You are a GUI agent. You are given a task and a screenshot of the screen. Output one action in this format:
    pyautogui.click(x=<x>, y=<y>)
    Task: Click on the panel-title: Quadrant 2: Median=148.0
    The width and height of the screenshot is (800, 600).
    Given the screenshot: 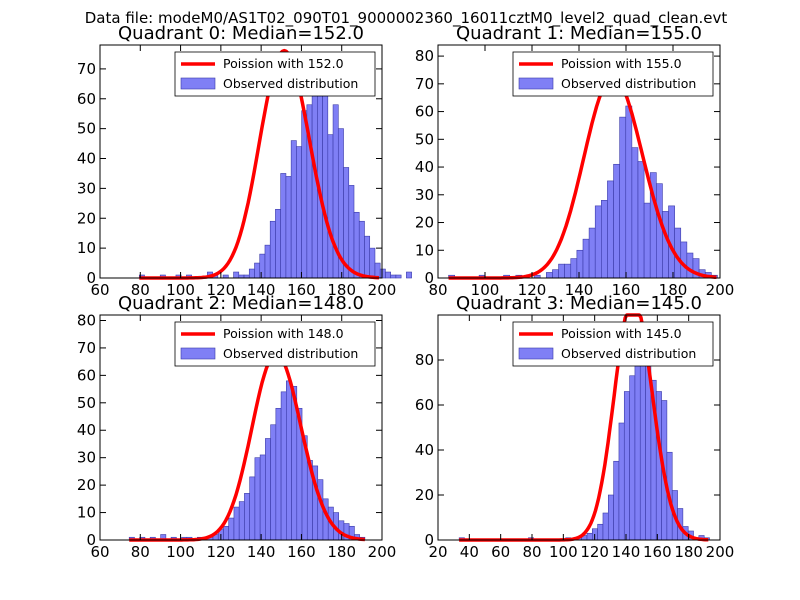 What is the action you would take?
    pyautogui.click(x=241, y=303)
    